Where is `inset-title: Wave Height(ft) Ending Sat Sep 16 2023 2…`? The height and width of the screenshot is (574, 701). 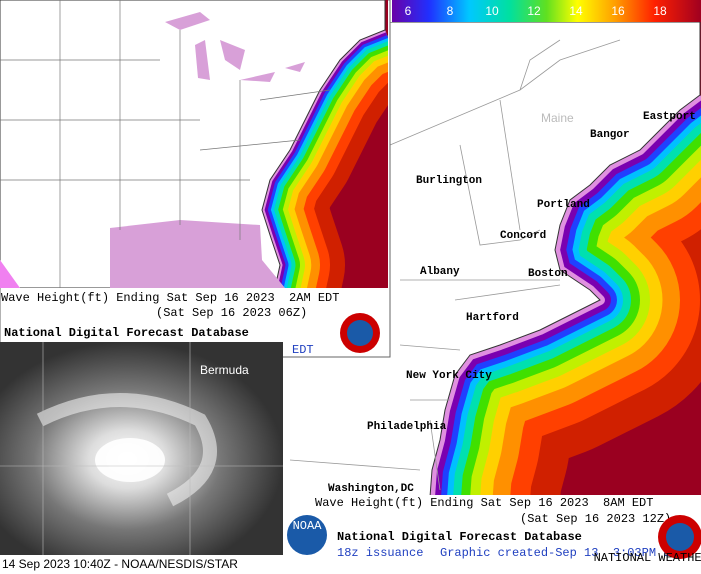 inset-title: Wave Height(ft) Ending Sat Sep 16 2023 2… is located at coordinates (170, 298).